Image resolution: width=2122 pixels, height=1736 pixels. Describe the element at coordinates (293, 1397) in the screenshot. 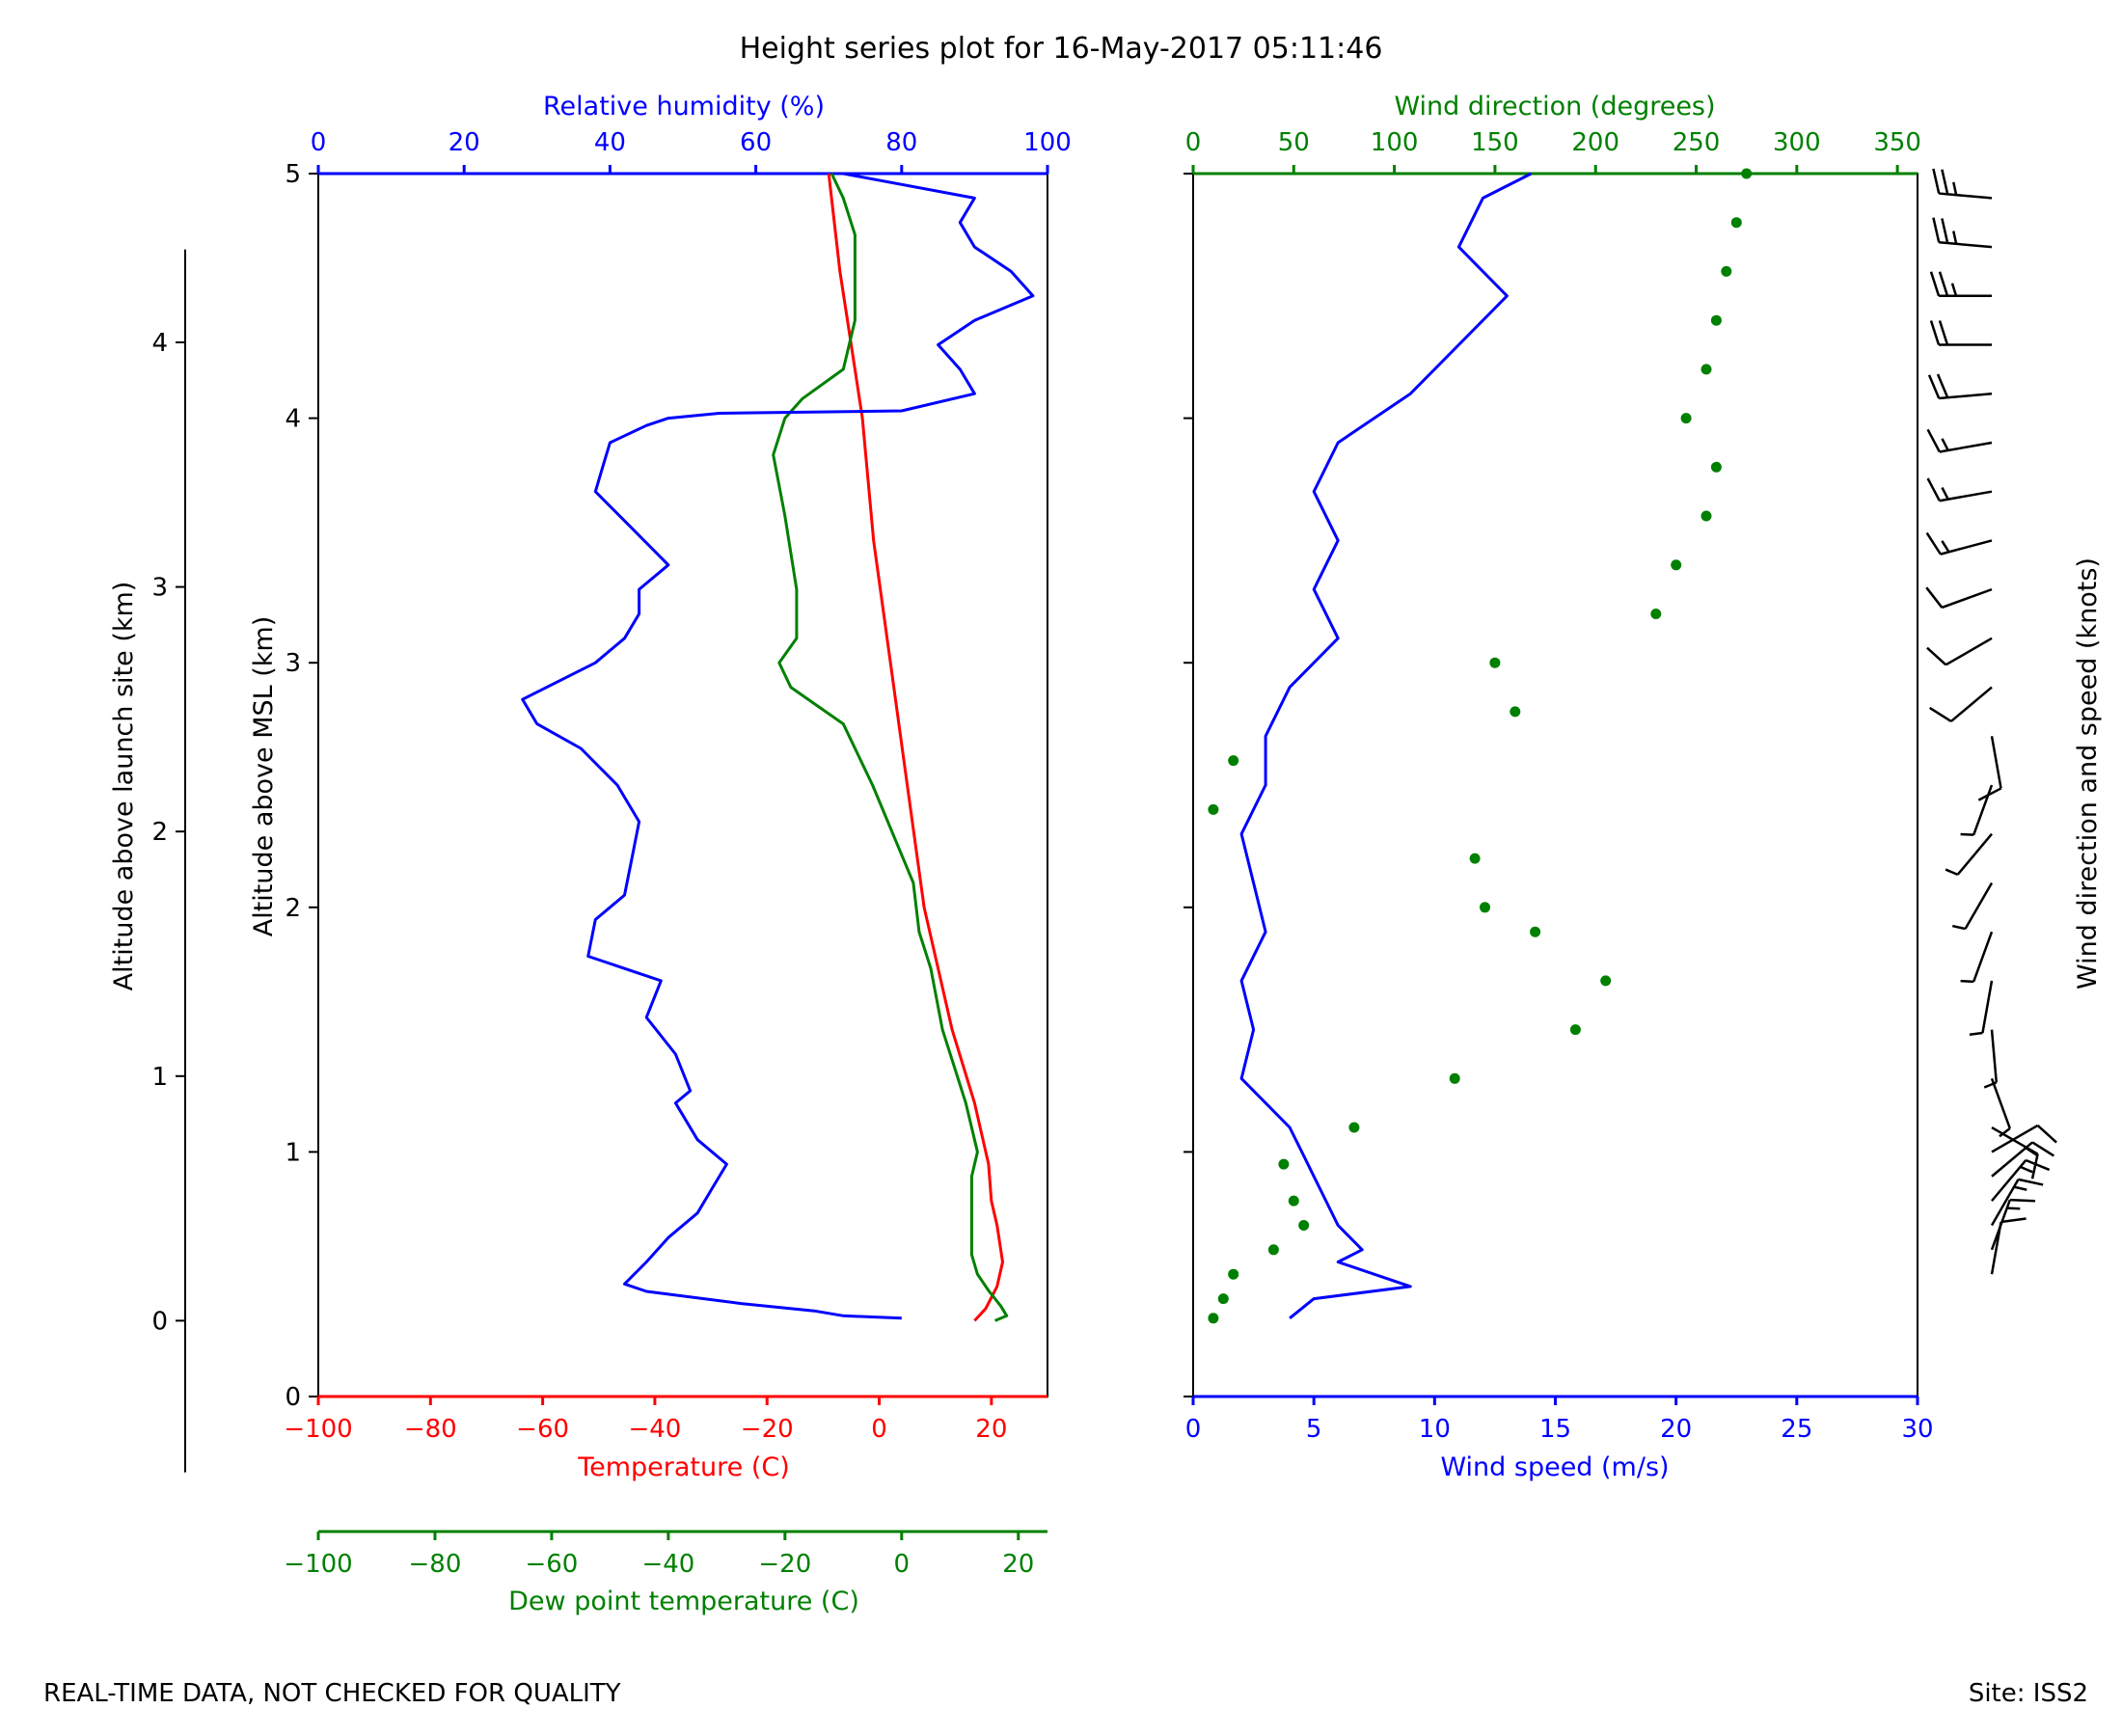

I see `msl-tick-label: 0` at that location.